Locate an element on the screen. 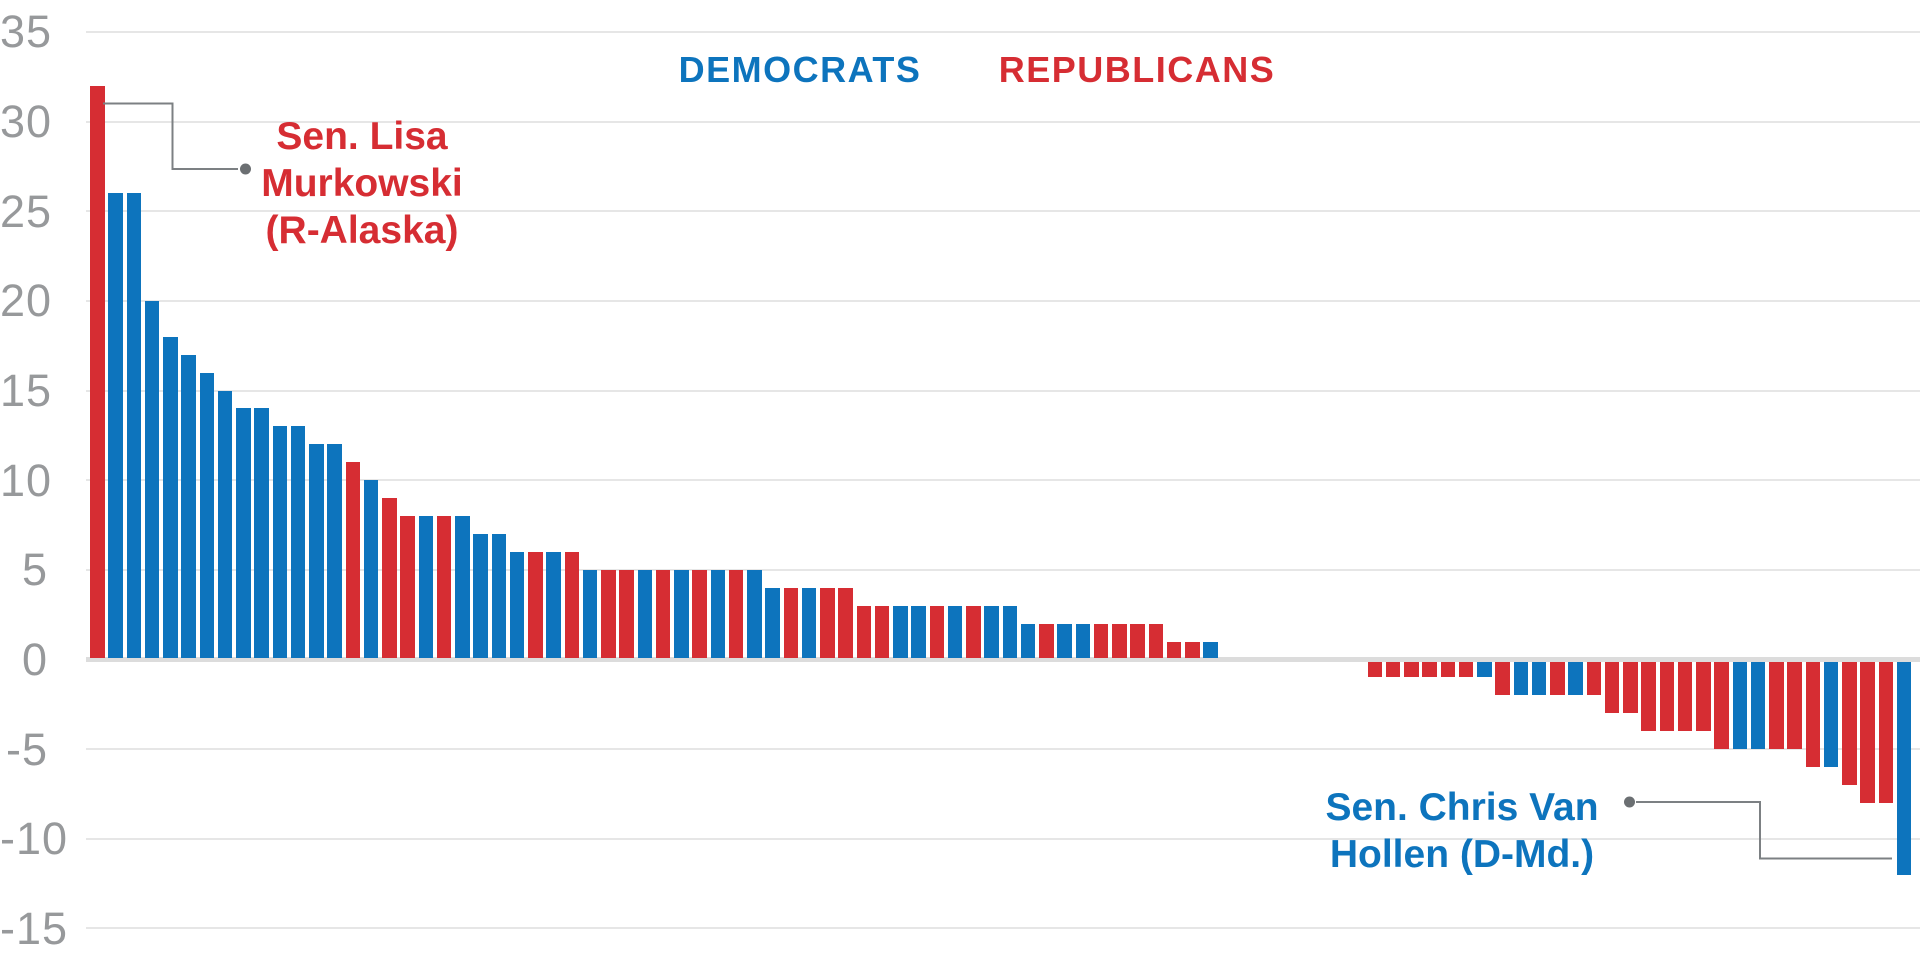  legend-republicans-label: REPUBLICANS is located at coordinates (1137, 69).